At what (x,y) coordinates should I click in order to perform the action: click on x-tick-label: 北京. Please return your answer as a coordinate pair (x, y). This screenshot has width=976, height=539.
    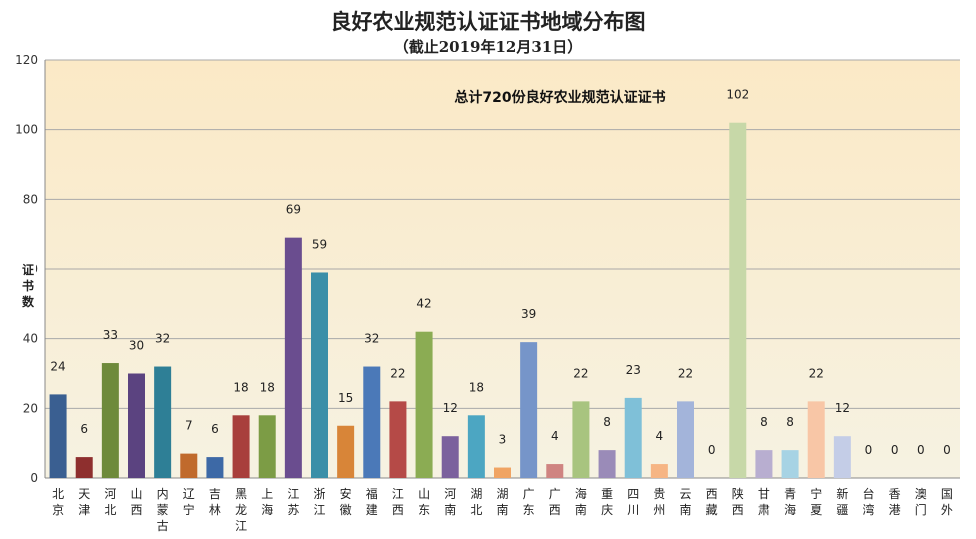
    Looking at the image, I should click on (58, 502).